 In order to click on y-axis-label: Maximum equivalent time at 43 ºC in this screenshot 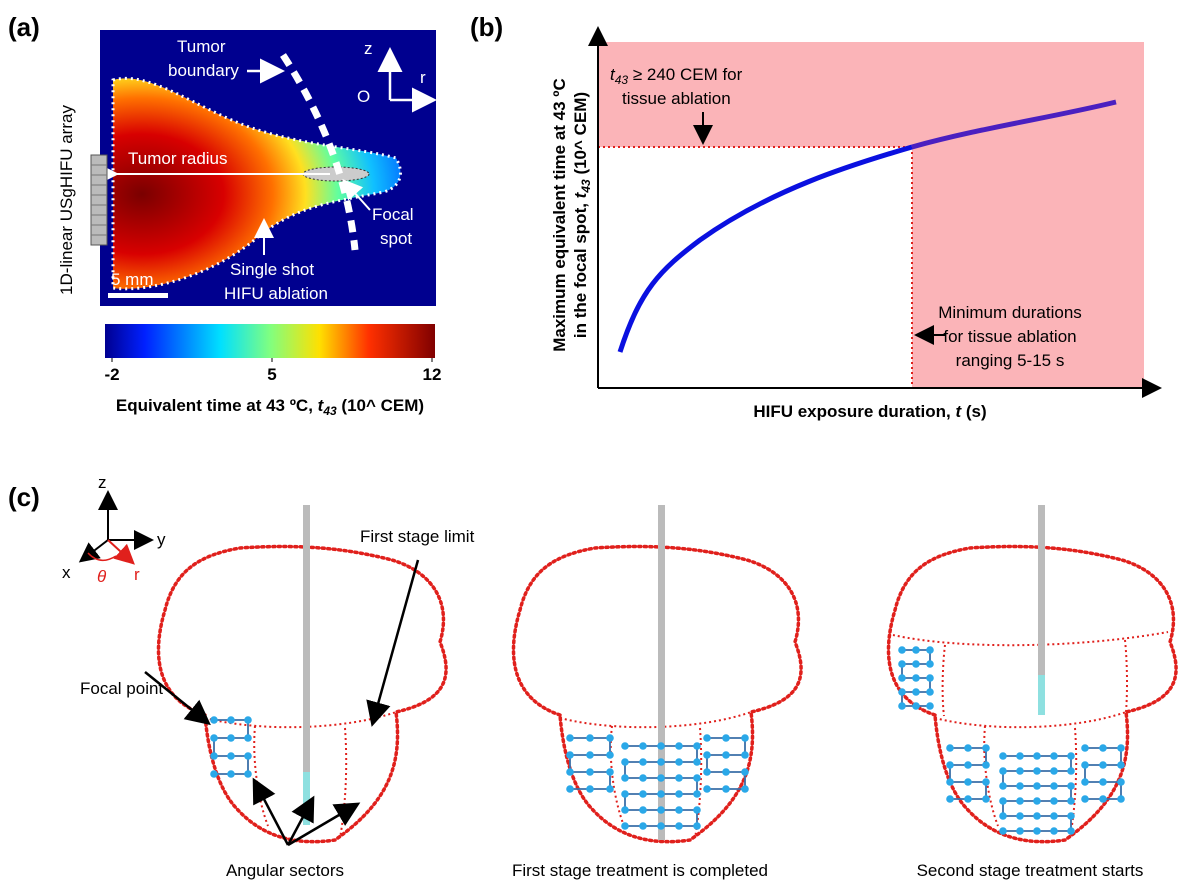, I will do `click(559, 215)`.